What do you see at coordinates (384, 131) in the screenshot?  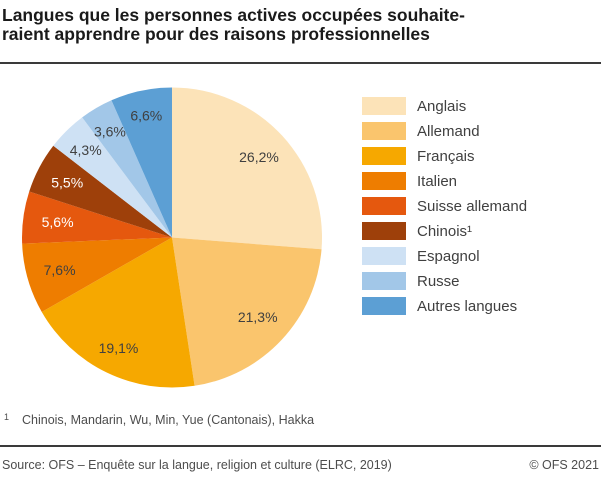 I see `legend-swatch-allemand` at bounding box center [384, 131].